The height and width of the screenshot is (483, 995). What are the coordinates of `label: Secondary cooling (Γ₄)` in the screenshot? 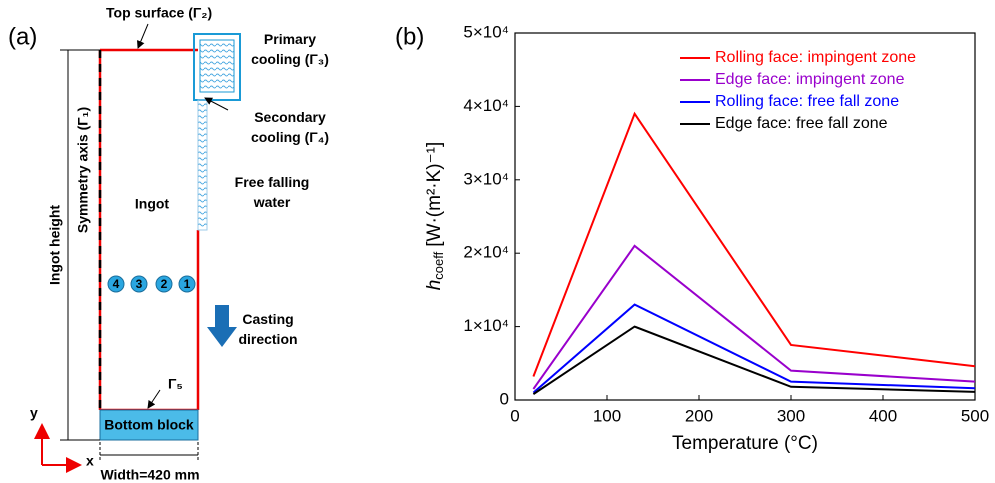 It's located at (290, 127).